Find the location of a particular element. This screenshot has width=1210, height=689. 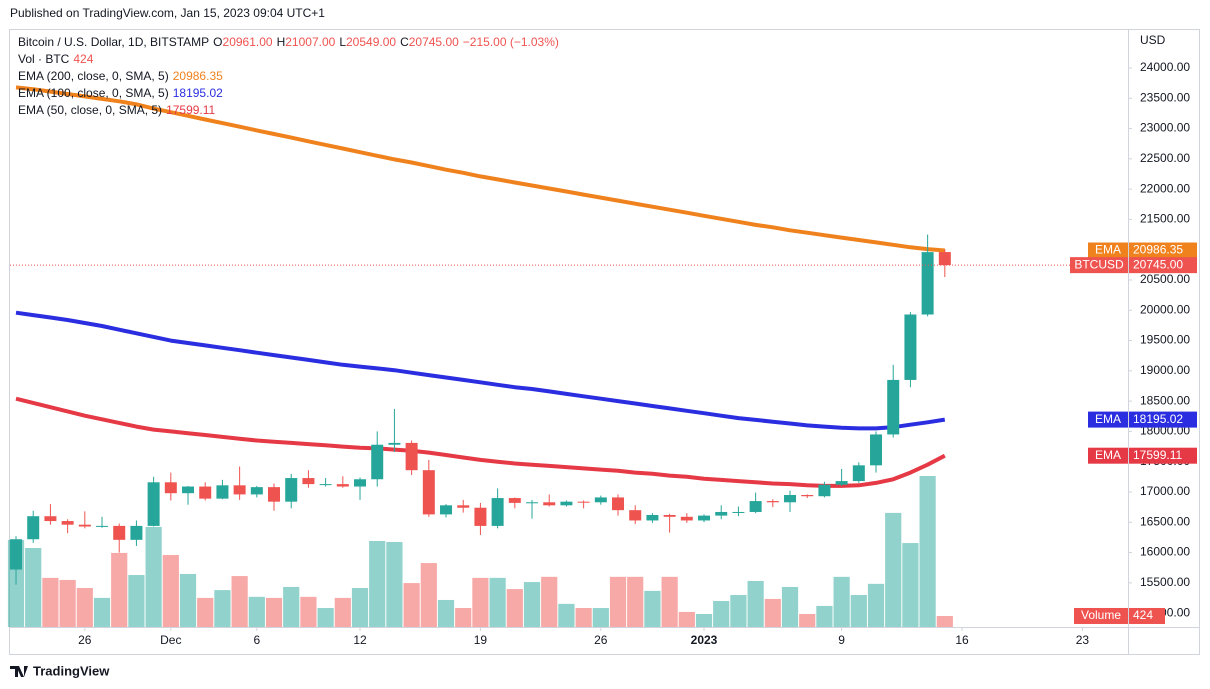

y-tick-label: 21500.00 is located at coordinates (1165, 219).